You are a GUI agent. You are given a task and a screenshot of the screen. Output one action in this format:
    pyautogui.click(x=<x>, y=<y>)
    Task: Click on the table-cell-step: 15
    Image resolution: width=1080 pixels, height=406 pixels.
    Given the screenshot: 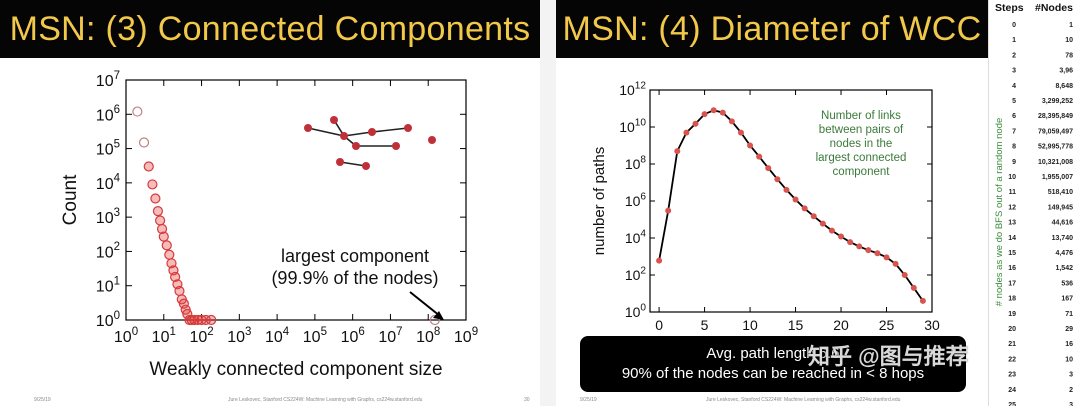 What is the action you would take?
    pyautogui.click(x=1012, y=253)
    